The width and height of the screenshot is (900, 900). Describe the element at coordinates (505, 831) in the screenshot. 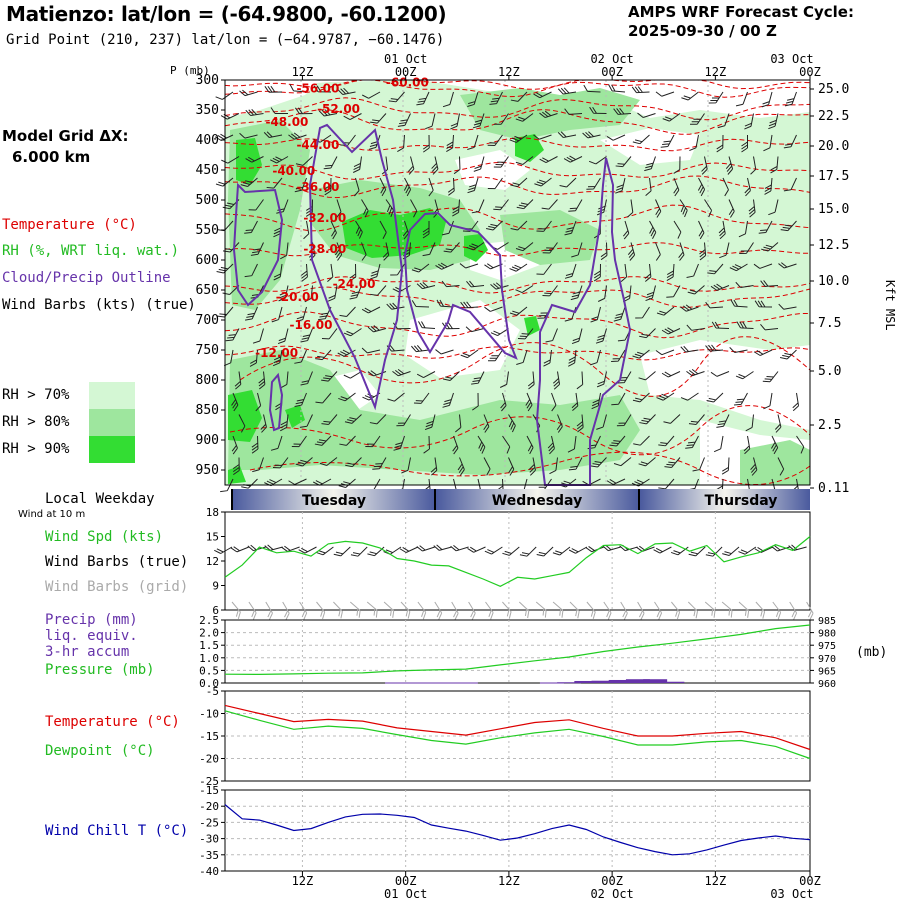

I see `wind-chill-panel: -15 -20 -25 -30 -35 -40` at that location.